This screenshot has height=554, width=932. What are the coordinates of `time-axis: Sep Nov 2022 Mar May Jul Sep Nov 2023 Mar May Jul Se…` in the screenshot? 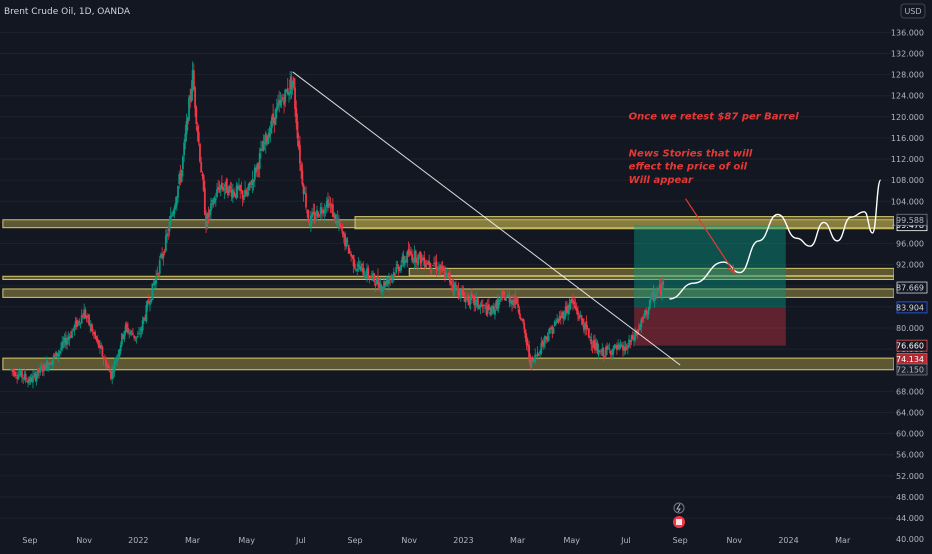 It's located at (436, 540).